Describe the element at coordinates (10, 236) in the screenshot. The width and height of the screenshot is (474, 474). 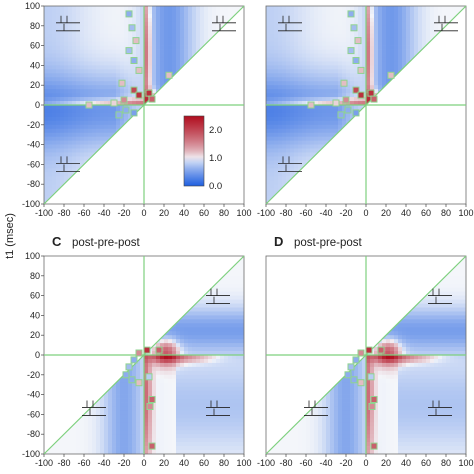
I see `y-axis-label: t1 (msec)` at that location.